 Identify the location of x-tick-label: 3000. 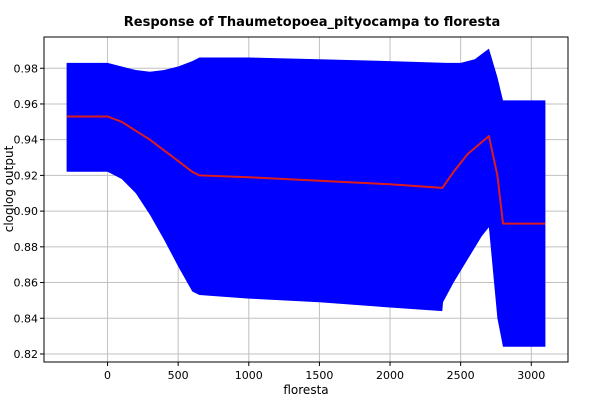
(531, 375).